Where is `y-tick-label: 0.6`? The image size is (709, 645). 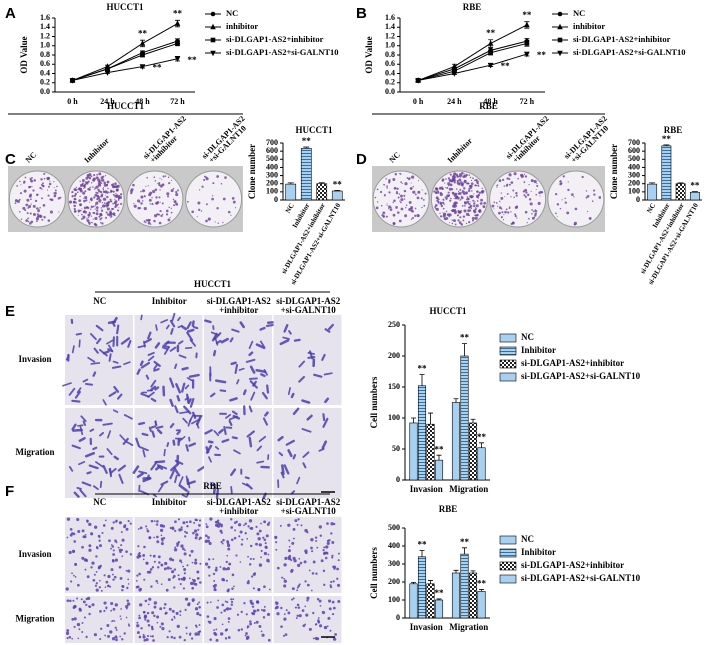 y-tick-label: 0.6 is located at coordinates (390, 63).